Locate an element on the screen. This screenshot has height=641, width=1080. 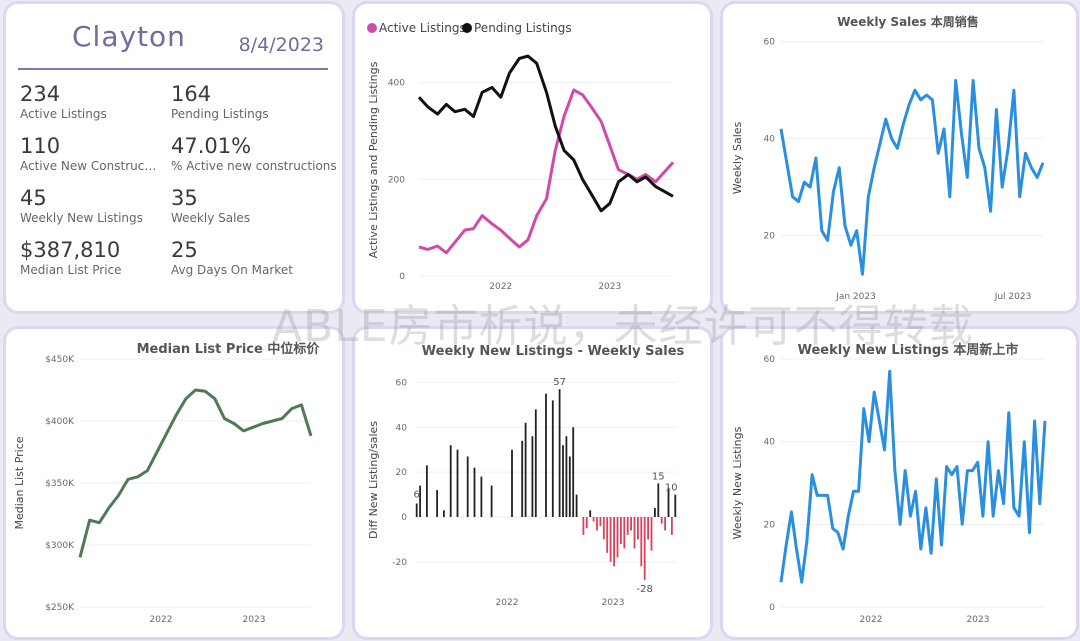
kpi-label: % Active new constructions is located at coordinates (254, 166).